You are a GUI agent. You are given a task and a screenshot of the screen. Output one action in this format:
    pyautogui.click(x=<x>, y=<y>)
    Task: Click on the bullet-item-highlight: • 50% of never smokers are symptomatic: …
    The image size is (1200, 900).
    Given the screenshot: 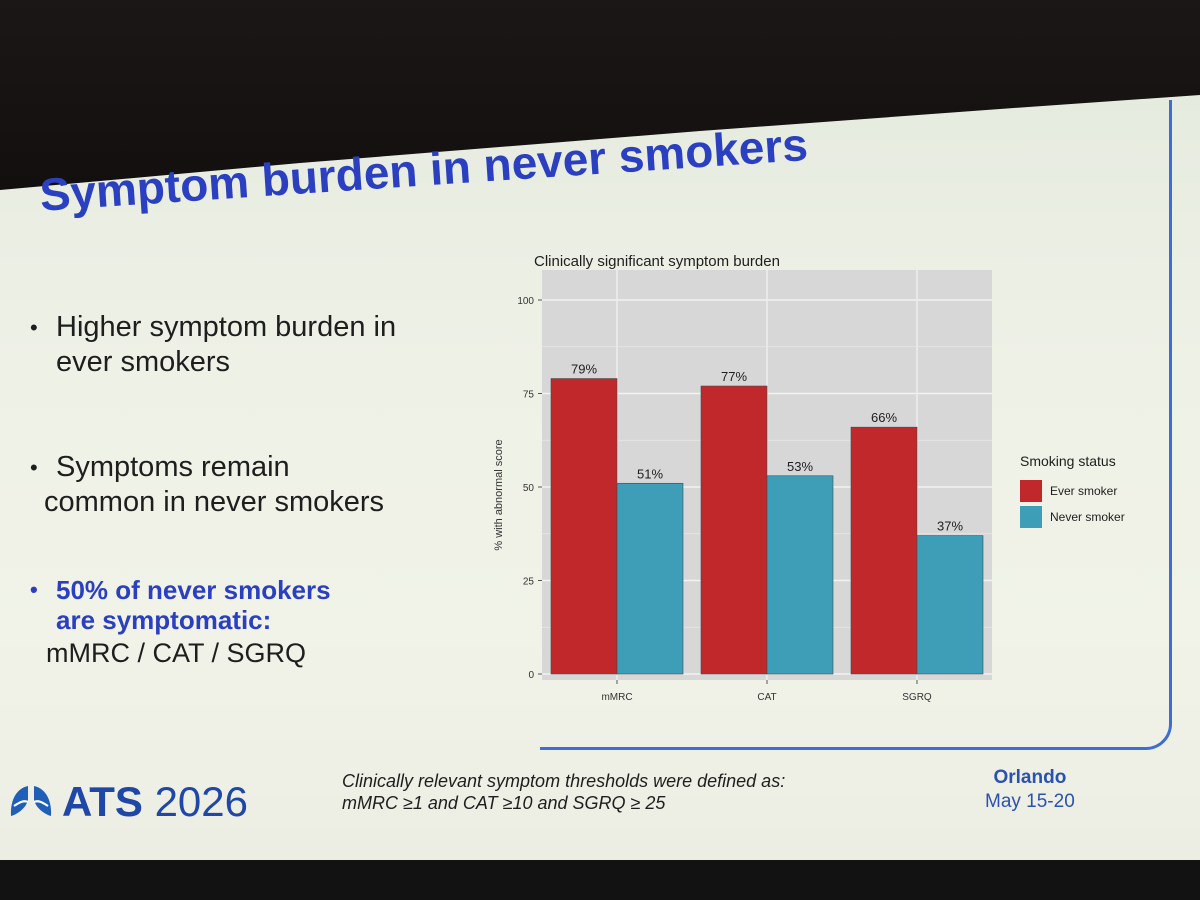 What is the action you would take?
    pyautogui.click(x=180, y=622)
    